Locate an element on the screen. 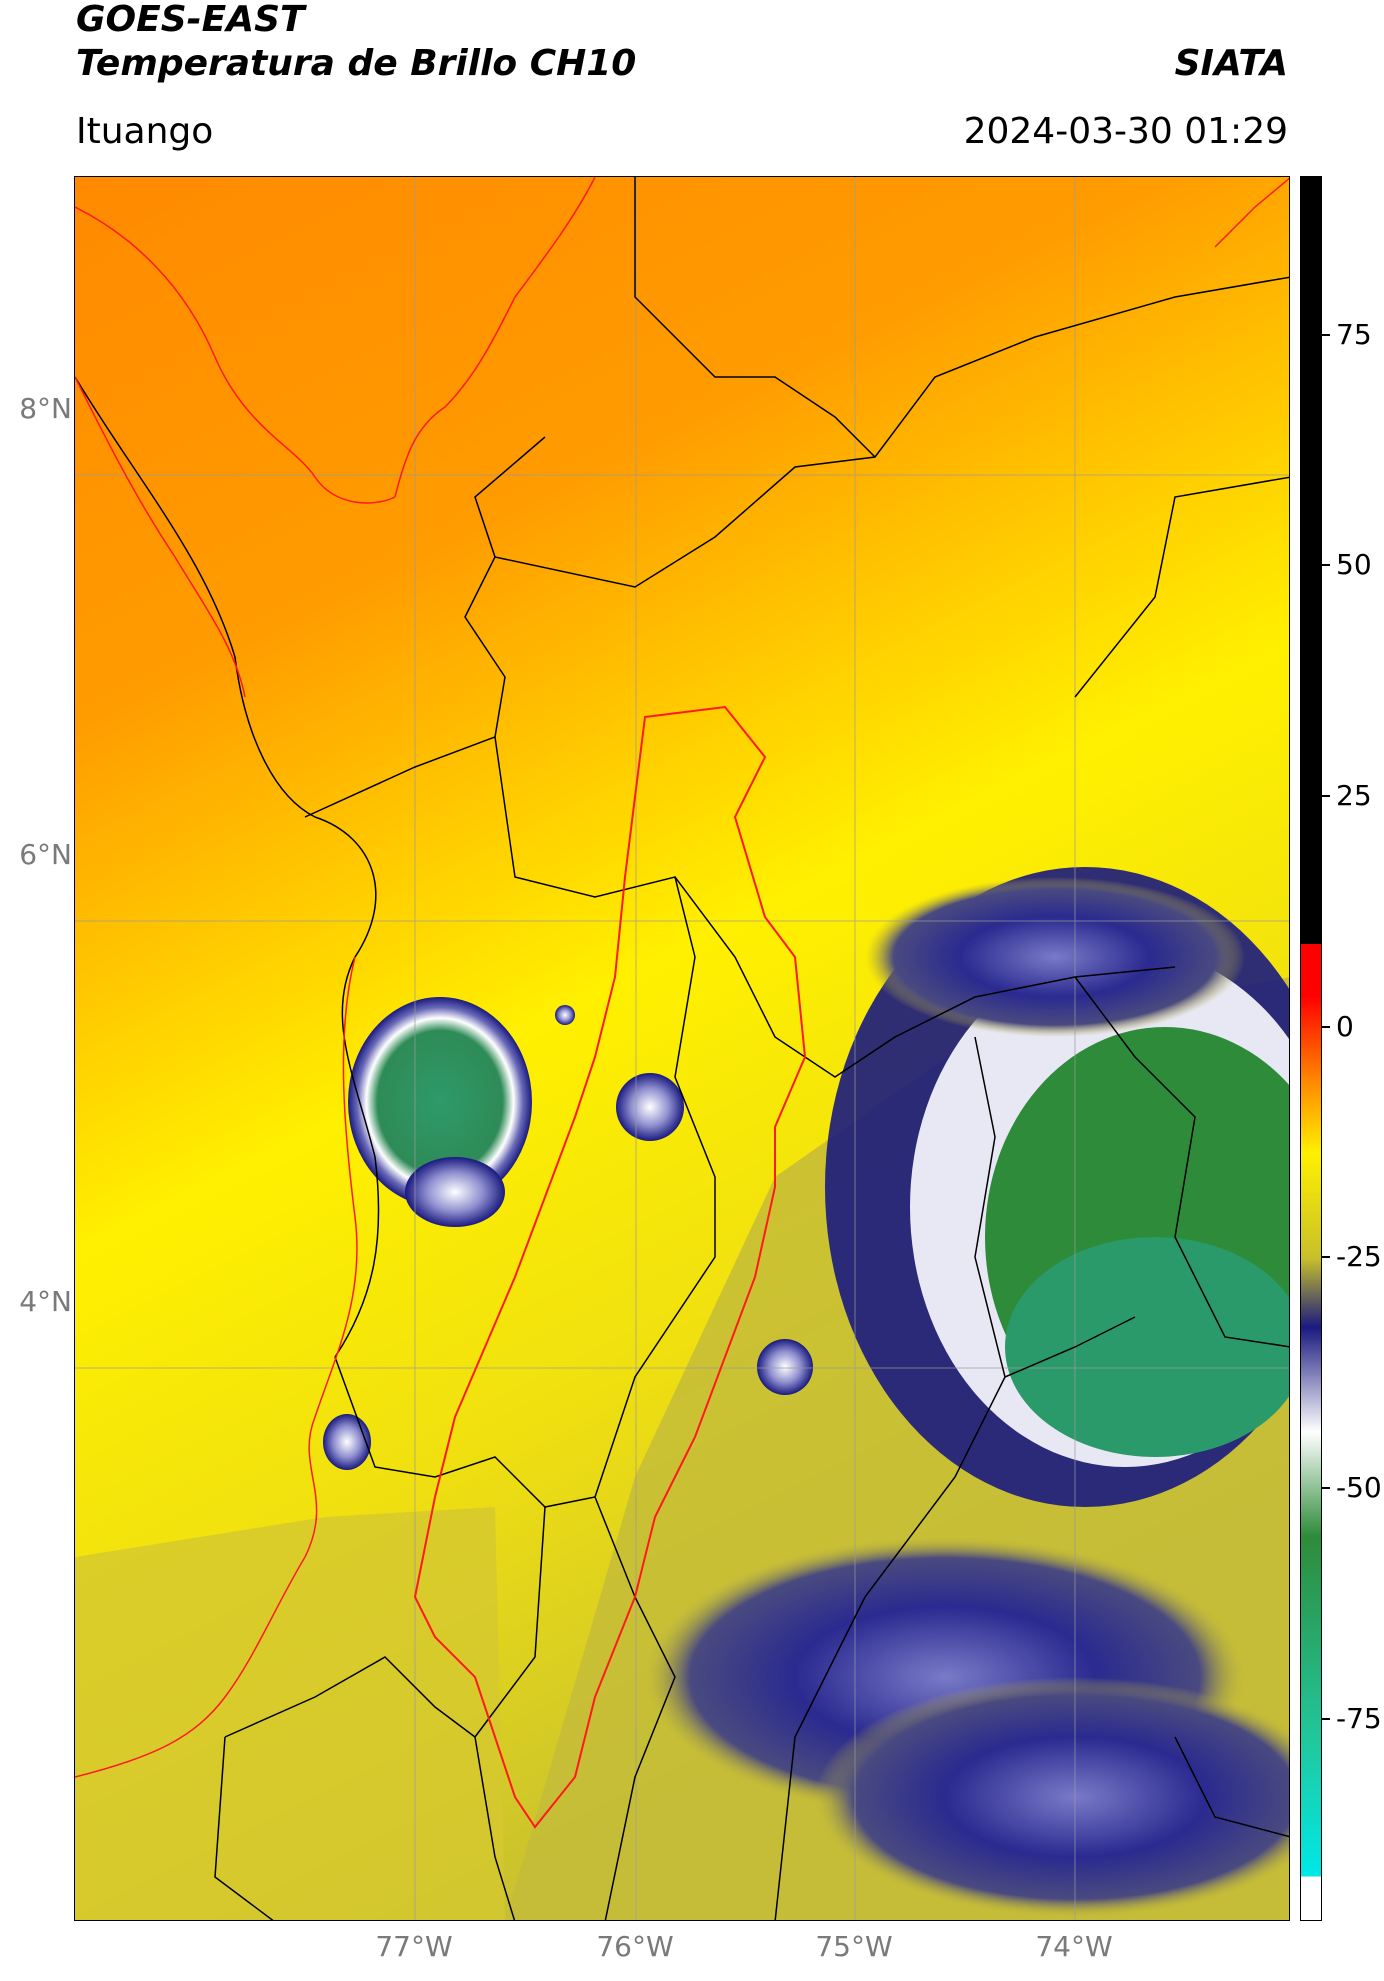  colorbar-label-75: 75 is located at coordinates (1354, 334).